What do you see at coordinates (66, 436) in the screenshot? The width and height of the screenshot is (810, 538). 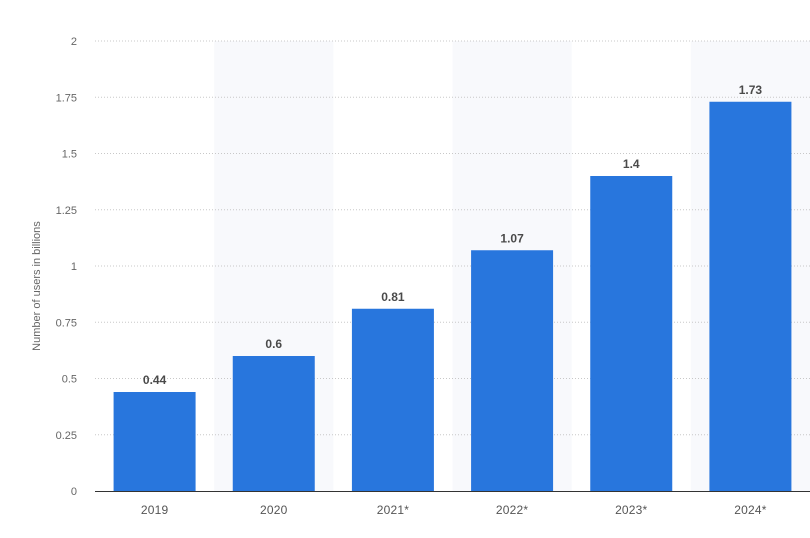 I see `y-tick-label: 0.25` at bounding box center [66, 436].